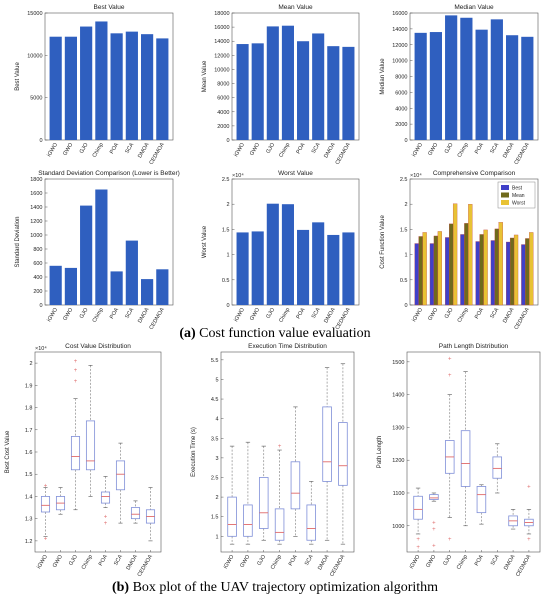 This screenshot has height=601, width=550. Describe the element at coordinates (223, 113) in the screenshot. I see `y-tick-label: 4000` at that location.